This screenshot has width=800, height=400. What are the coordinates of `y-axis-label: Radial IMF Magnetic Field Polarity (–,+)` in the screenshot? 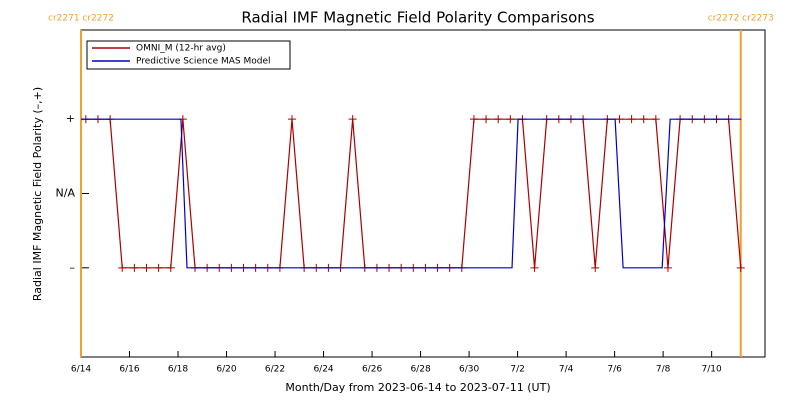 It's located at (37, 194).